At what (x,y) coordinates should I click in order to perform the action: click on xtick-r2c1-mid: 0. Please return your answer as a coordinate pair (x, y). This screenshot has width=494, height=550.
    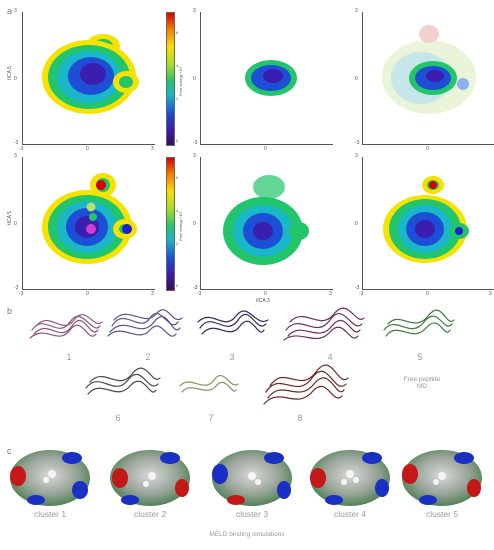
    Looking at the image, I should click on (87, 294).